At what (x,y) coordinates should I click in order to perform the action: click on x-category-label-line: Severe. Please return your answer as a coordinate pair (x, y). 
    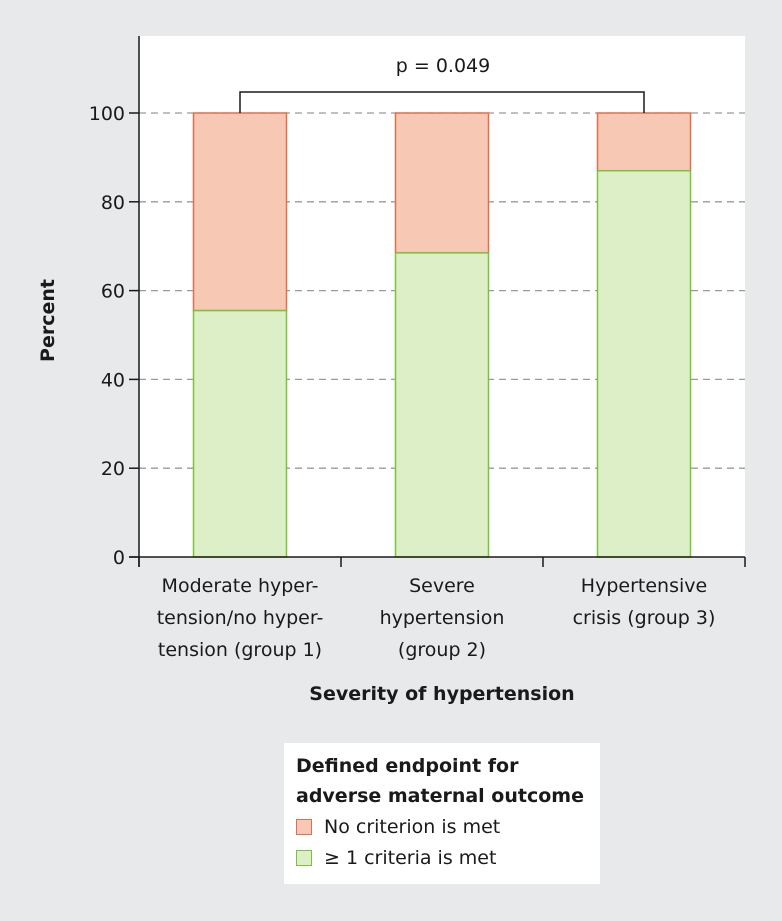
    Looking at the image, I should click on (442, 586).